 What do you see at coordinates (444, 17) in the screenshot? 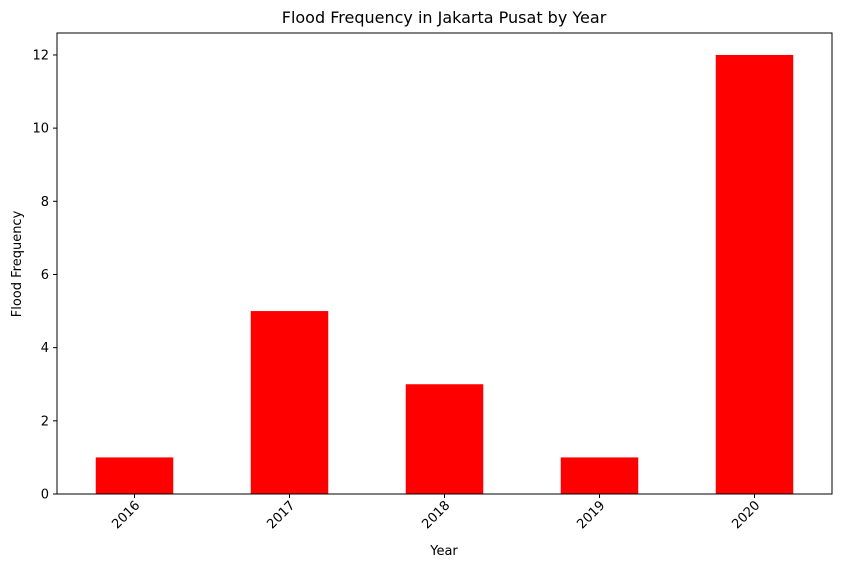
I see `chart-title: Flood Frequency in Jakarta Pusat by Year` at bounding box center [444, 17].